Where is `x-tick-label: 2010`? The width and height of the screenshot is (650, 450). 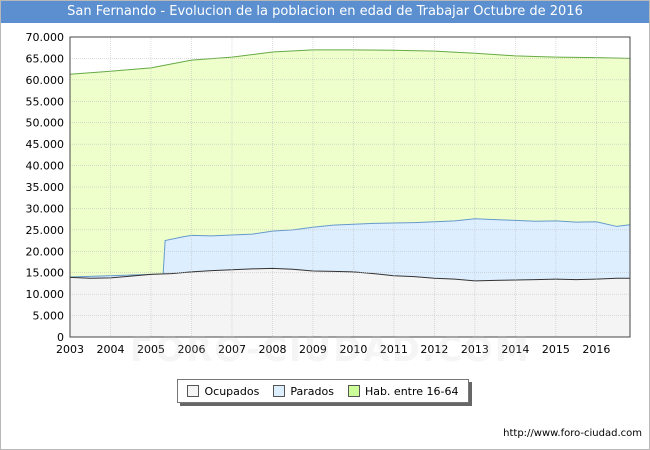 x-tick-label: 2010 is located at coordinates (353, 349).